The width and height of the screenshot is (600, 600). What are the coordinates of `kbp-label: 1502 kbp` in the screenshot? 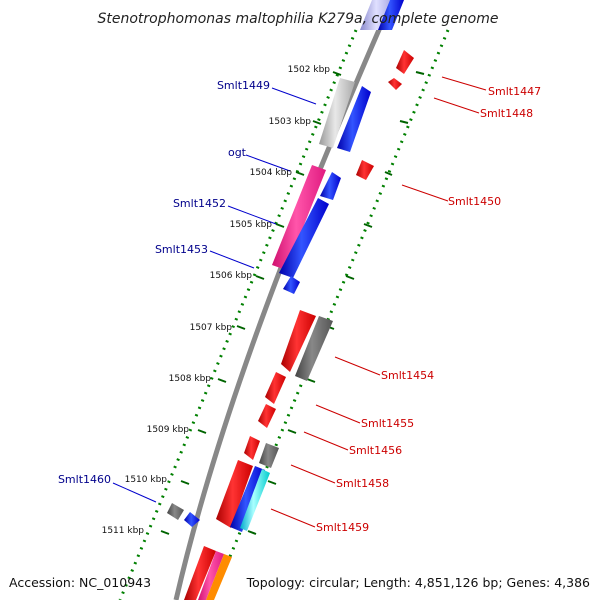 It's located at (309, 70).